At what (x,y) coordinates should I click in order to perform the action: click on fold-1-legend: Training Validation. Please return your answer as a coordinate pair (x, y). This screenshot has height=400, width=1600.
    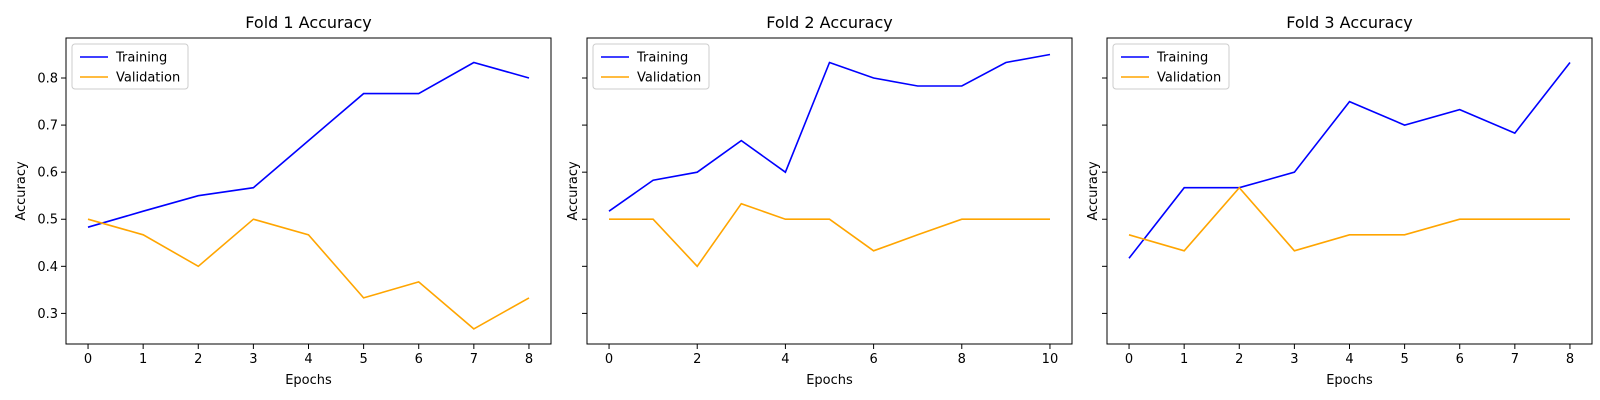
    Looking at the image, I should click on (130, 66).